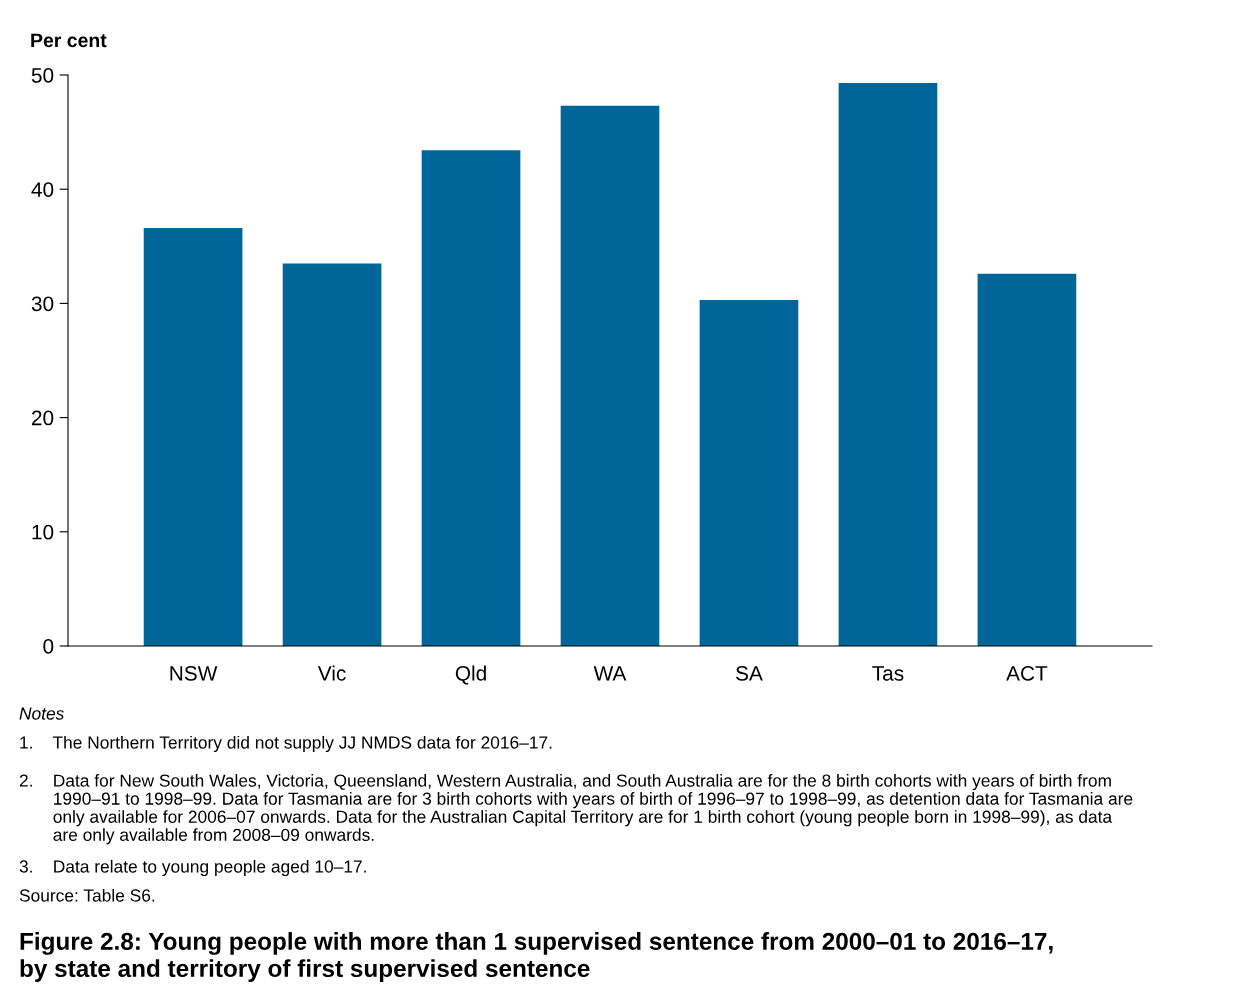 This screenshot has height=998, width=1242. Describe the element at coordinates (576, 809) in the screenshot. I see `text: 2. Data for New South Wales, Victoria, Queensland, Western Australia, and South Australia are for the 8 birth cohorts with years of birth from 1990–91 to 1998–99. Data for Tasmania are for 3 birth cohorts with years of birth of 1996–97 to 1998–99, as detention data for Tasmania are only available for 2006–07 onwards. Data for the Australian Capital Territory are for 1 birth cohort (young people born in 1998–99), as data are only available from 2008–09 onwards.` at that location.